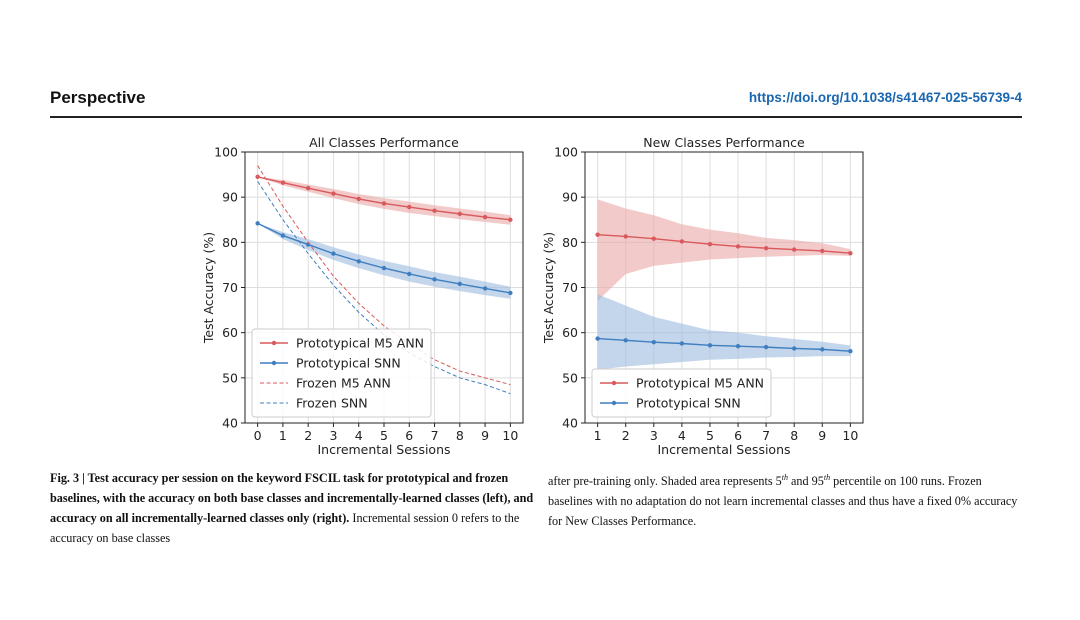 The height and width of the screenshot is (620, 1080). Describe the element at coordinates (724, 243) in the screenshot. I see `c1-line-prototypical-m5-ann` at that location.